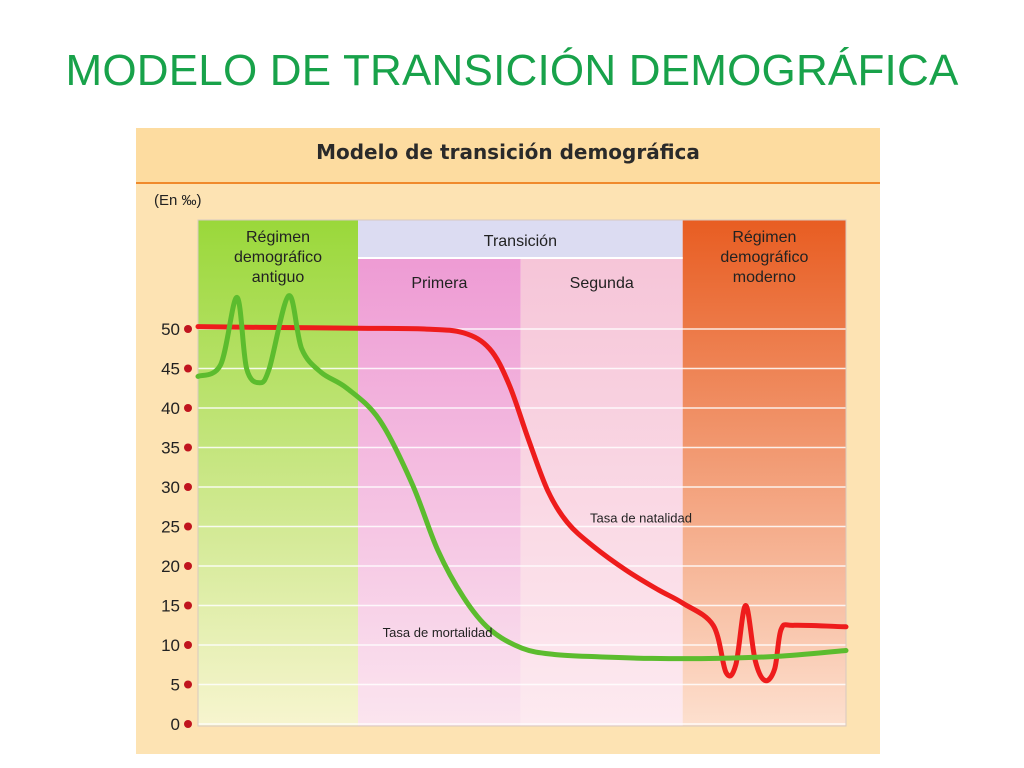  What do you see at coordinates (170, 645) in the screenshot?
I see `y-tick-label-10: 10` at bounding box center [170, 645].